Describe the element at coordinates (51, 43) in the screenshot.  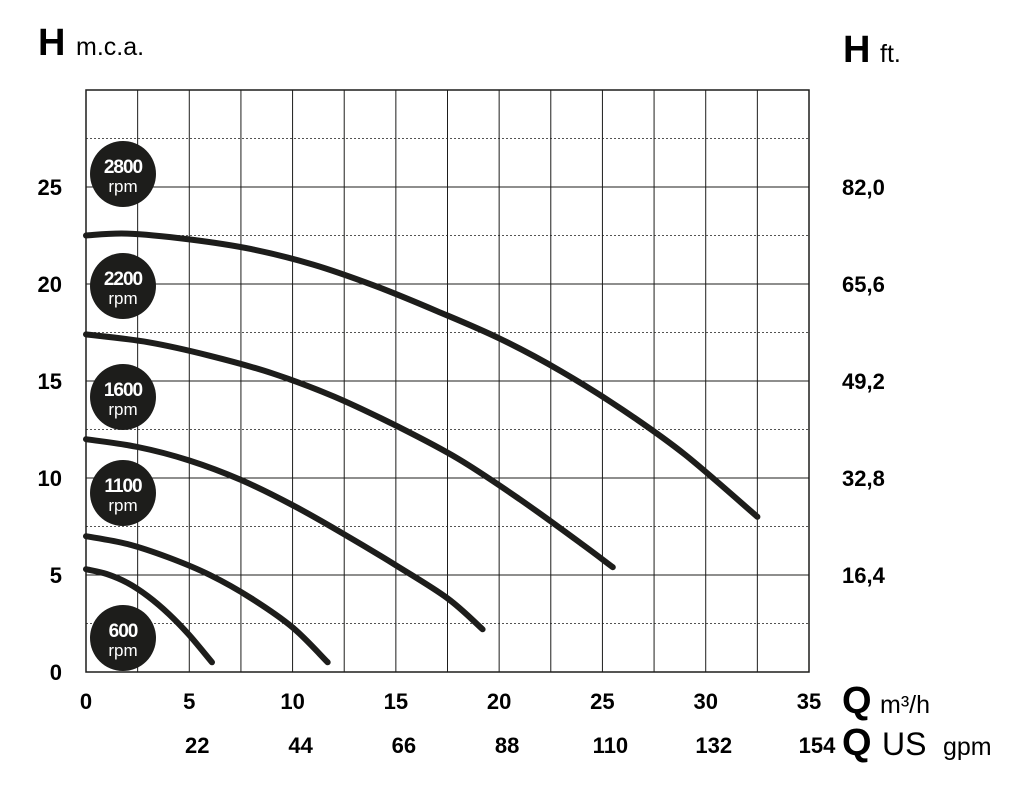
I see `y-left-symbol: H` at that location.